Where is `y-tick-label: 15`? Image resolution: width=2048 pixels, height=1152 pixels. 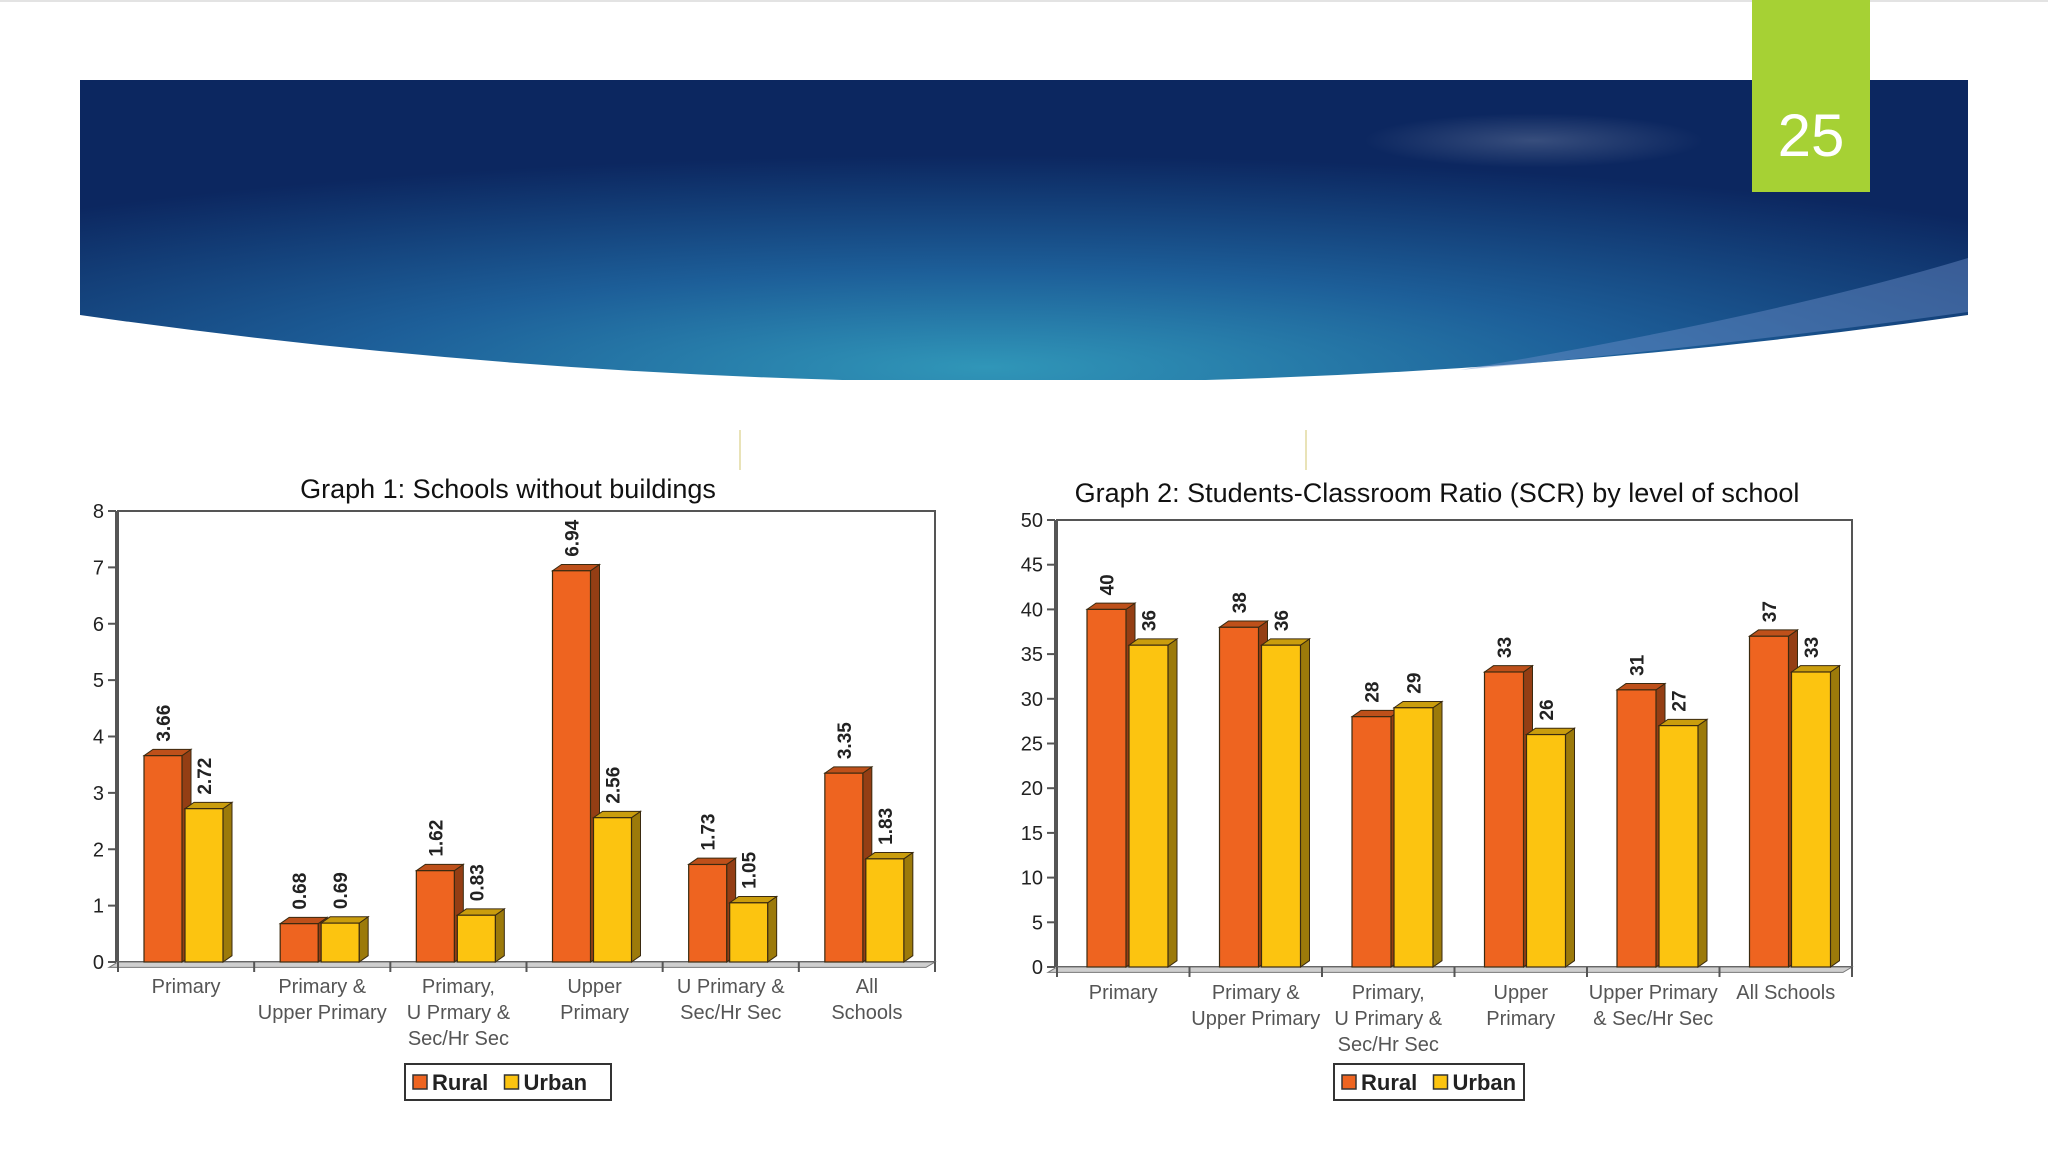 y-tick-label: 15 is located at coordinates (1032, 834).